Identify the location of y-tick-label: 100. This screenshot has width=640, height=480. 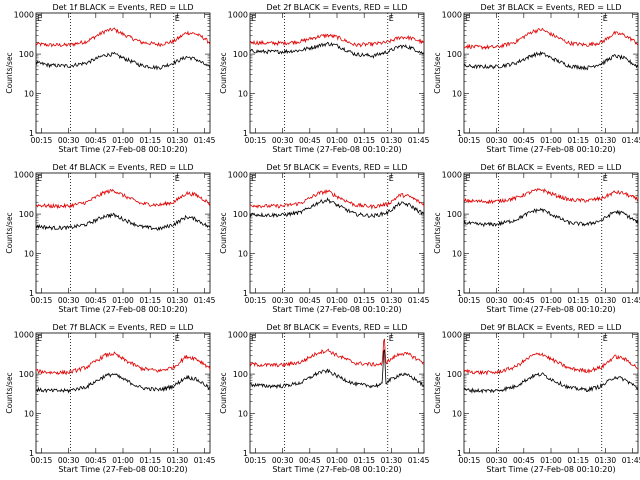
(26, 214).